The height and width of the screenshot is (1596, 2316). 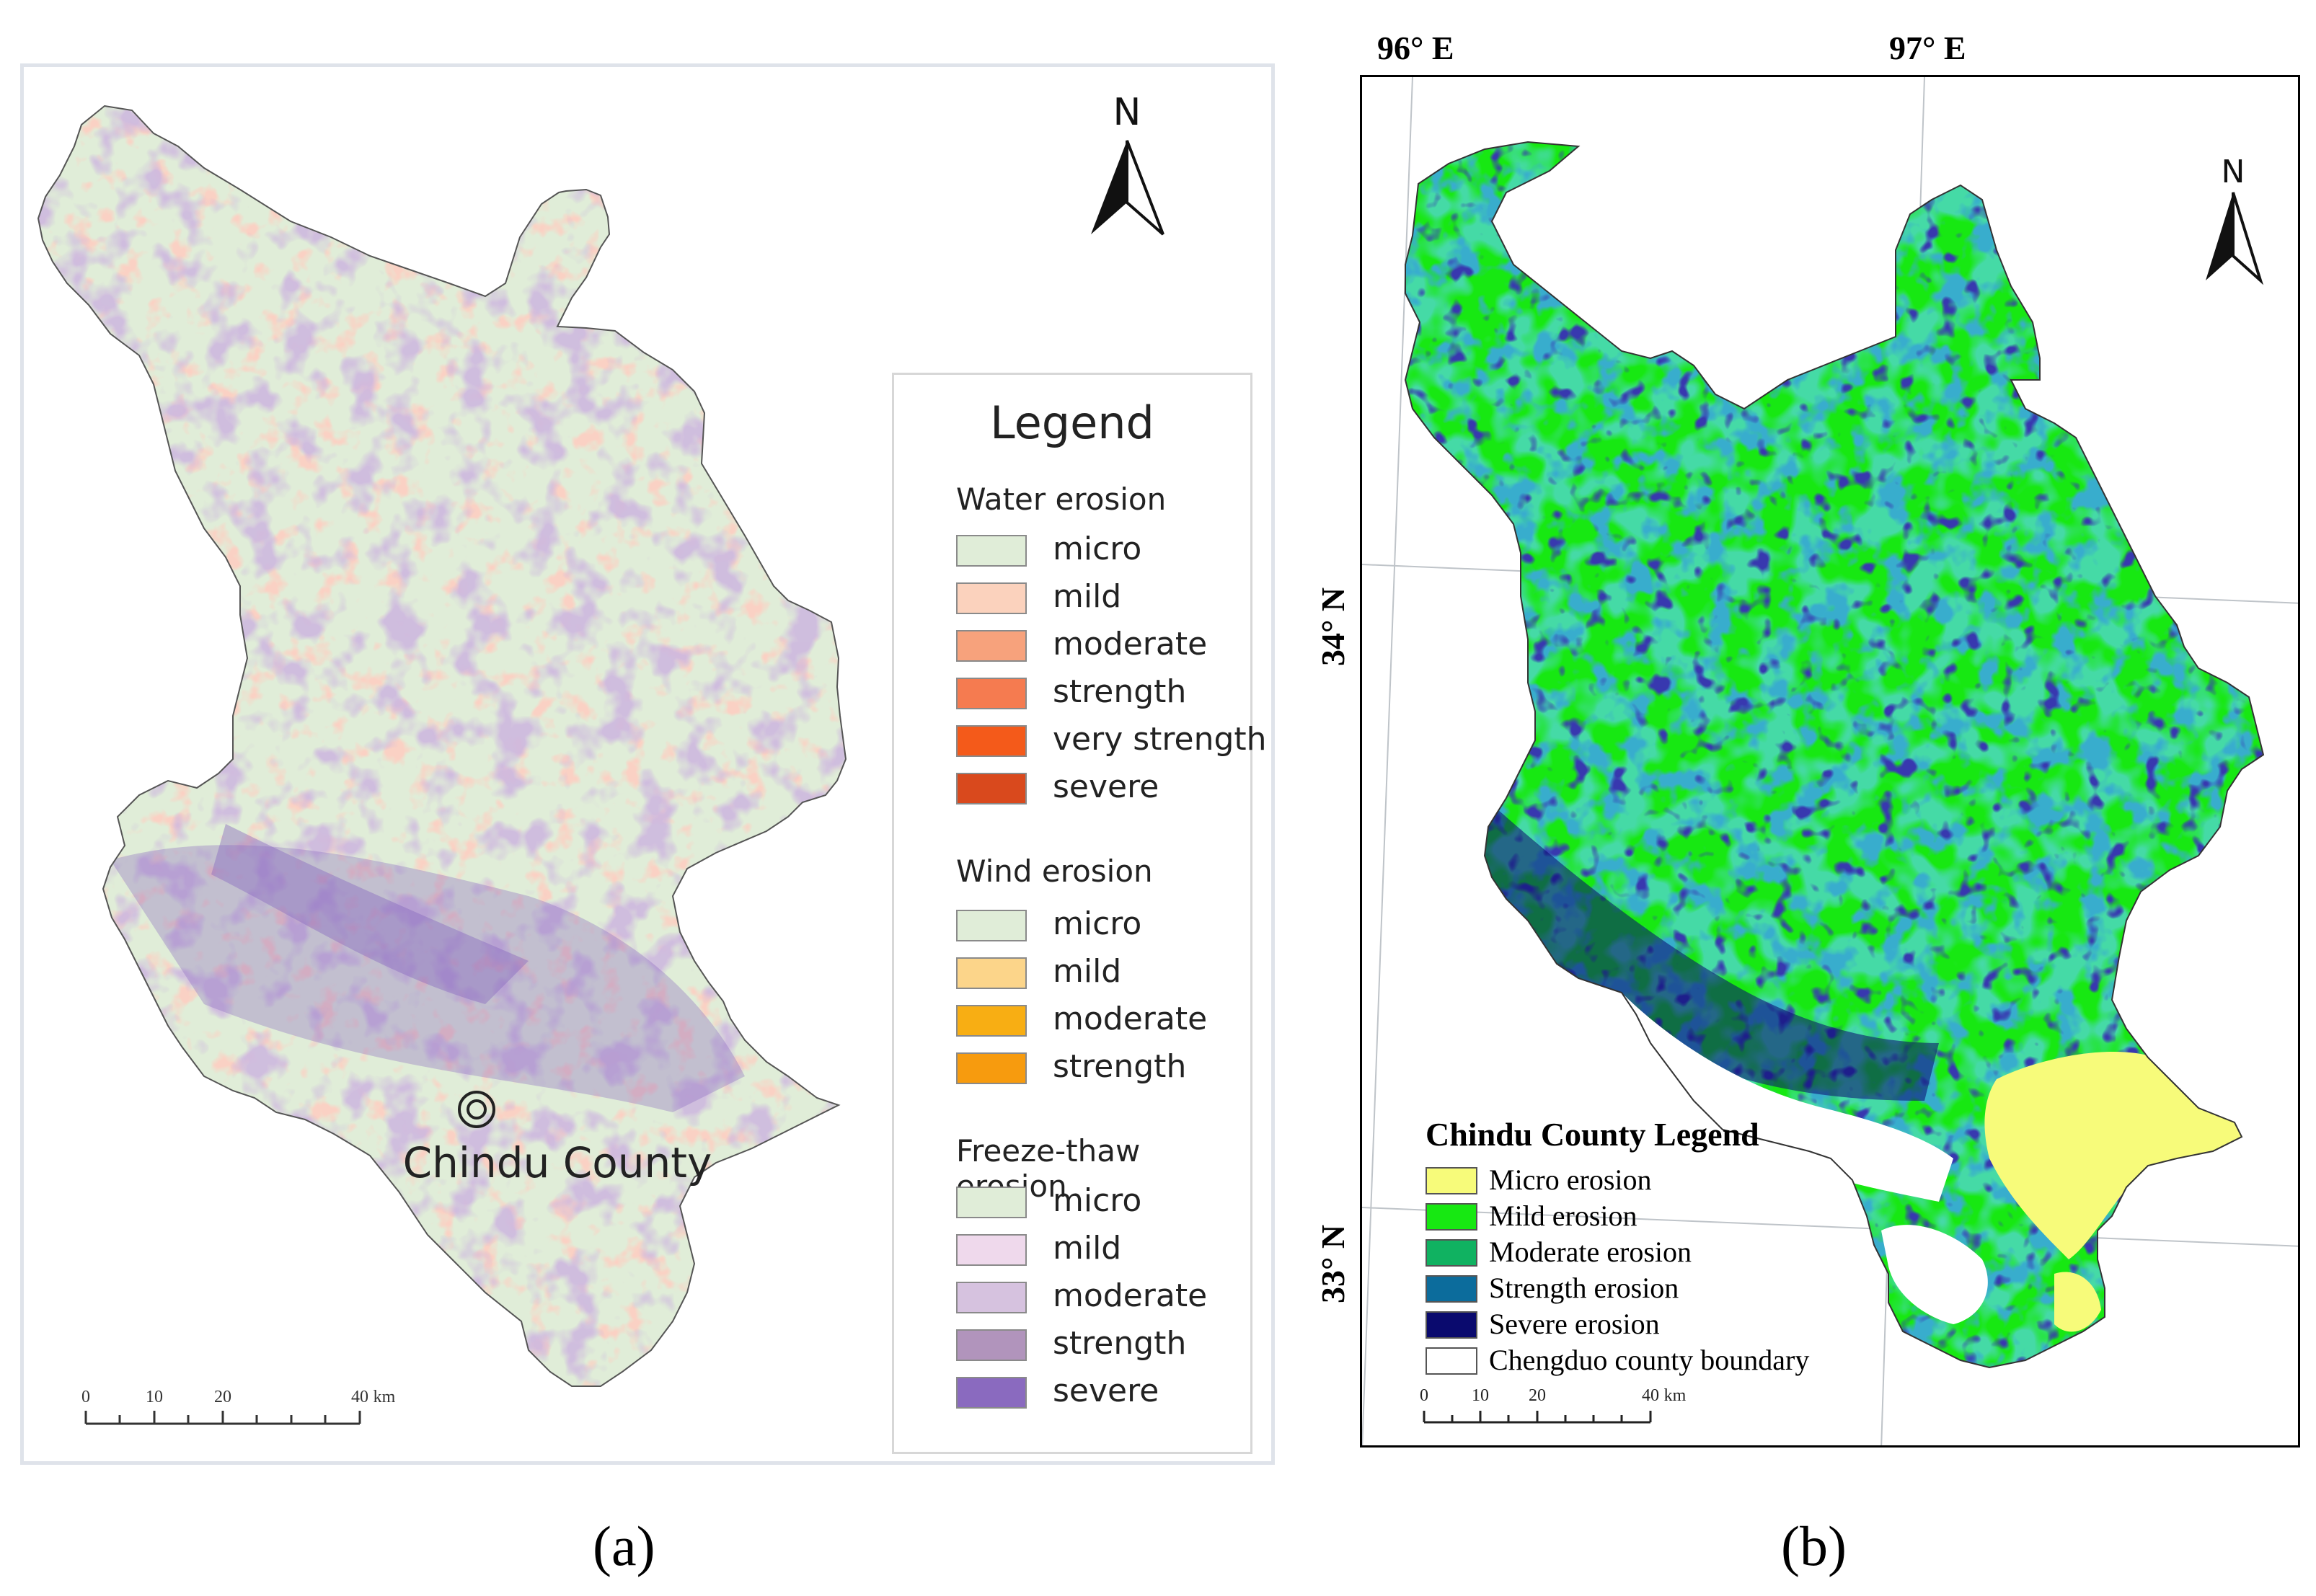 What do you see at coordinates (1584, 1288) in the screenshot?
I see `legend-label: Strength erosion` at bounding box center [1584, 1288].